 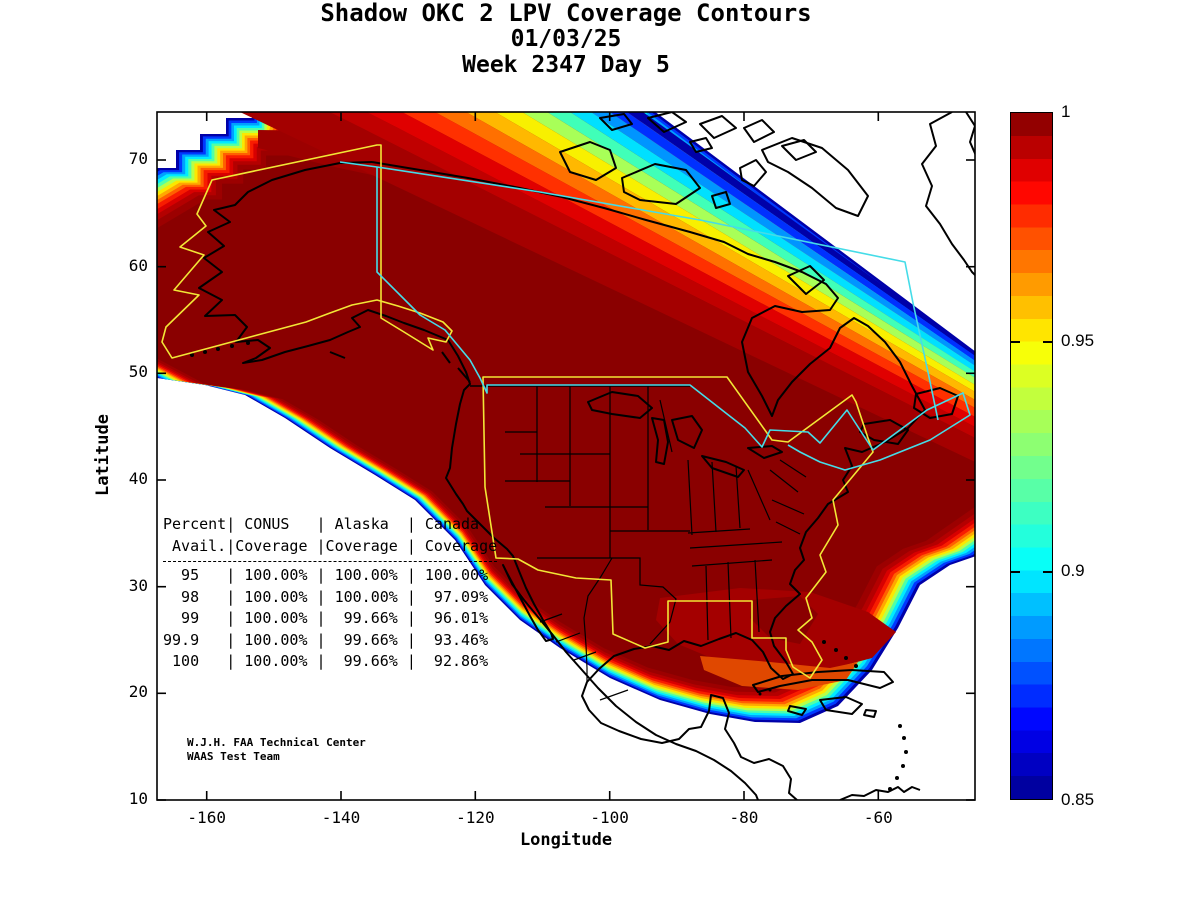 I want to click on coastline-greenland, so click(x=948, y=194).